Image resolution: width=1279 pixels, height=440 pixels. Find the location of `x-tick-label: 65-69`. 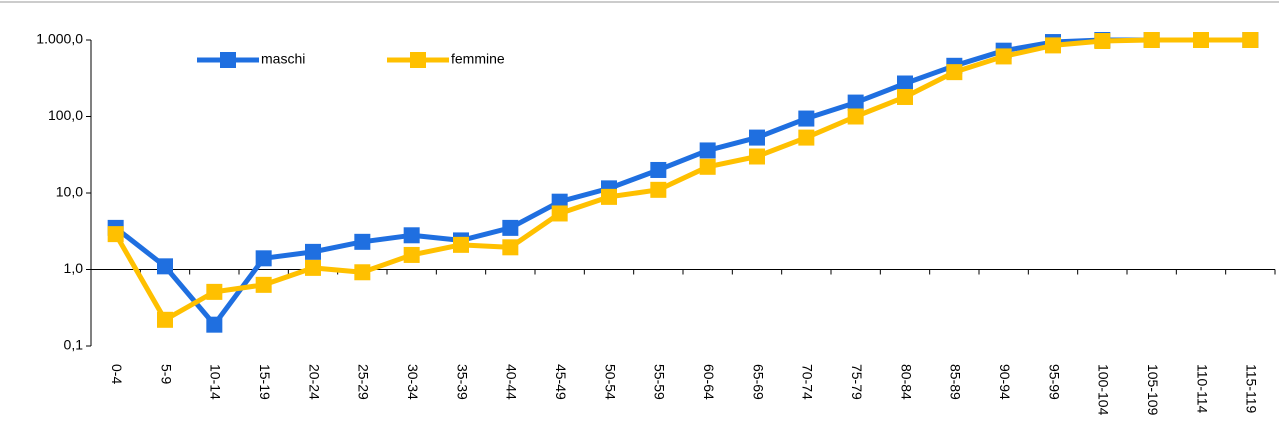

x-tick-label: 65-69 is located at coordinates (758, 382).